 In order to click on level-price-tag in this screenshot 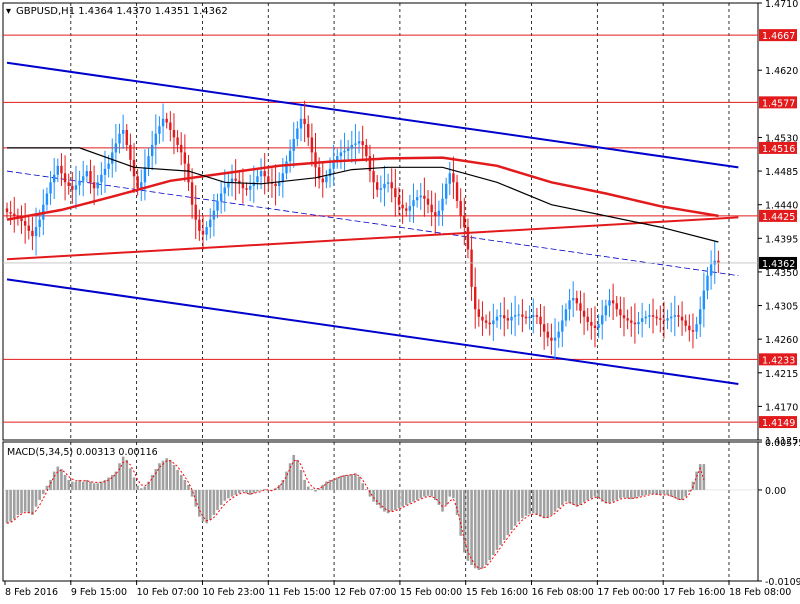, I will do `click(778, 215)`.